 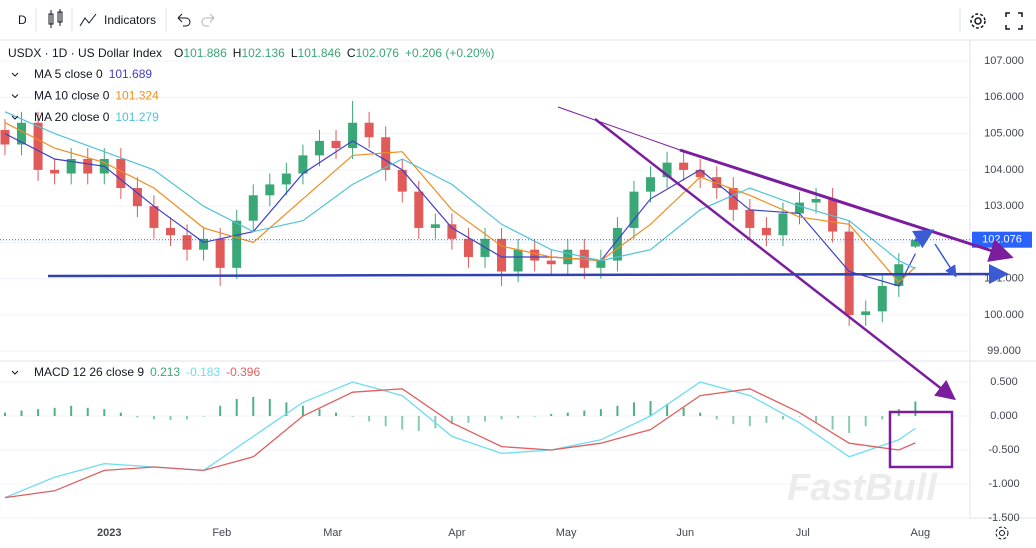 I want to click on ohlc-value: 101.846, so click(x=320, y=53).